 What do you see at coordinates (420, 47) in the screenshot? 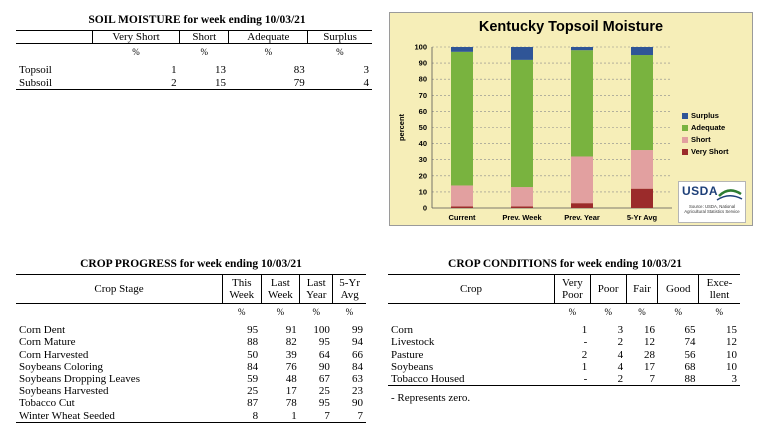
I see `y-tick-label: 100` at bounding box center [420, 47].